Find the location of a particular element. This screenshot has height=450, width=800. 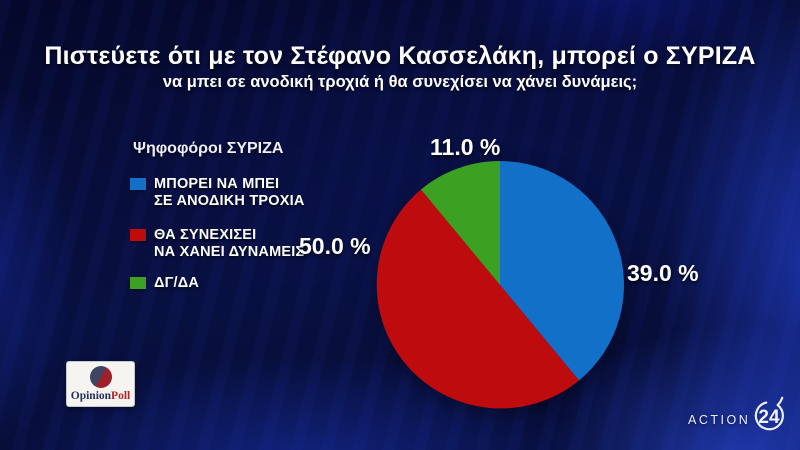

pie-label-green: 11.0 % is located at coordinates (465, 147).